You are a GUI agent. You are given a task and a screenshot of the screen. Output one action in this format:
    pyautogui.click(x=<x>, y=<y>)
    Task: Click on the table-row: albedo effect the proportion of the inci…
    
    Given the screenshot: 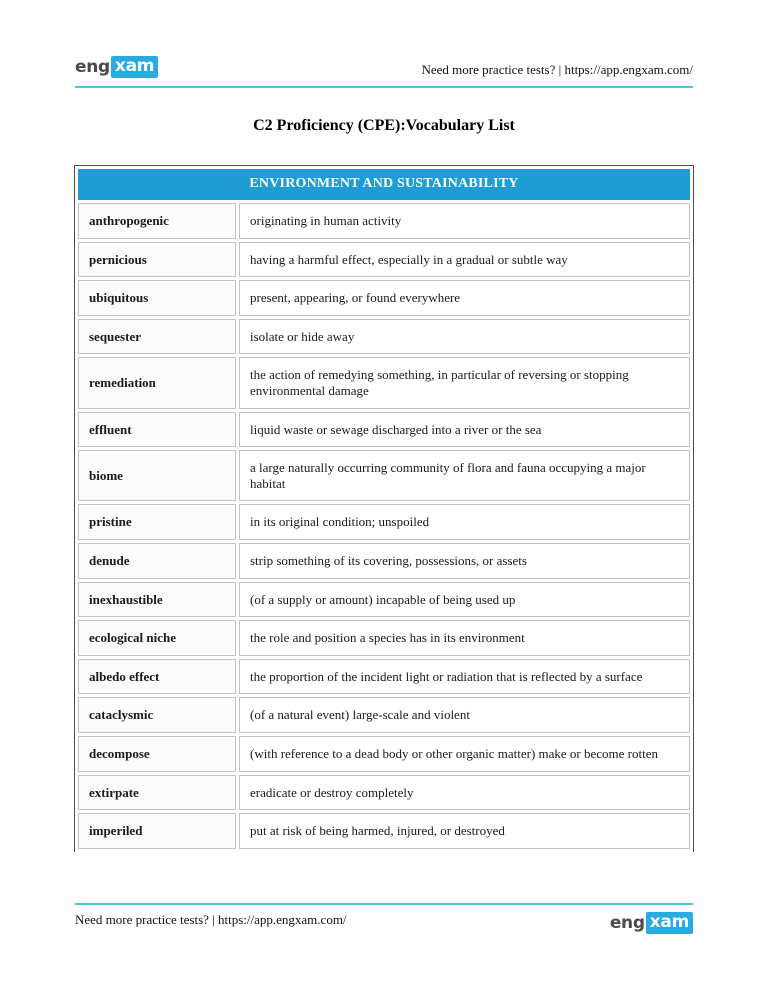 What is the action you would take?
    pyautogui.click(x=384, y=676)
    